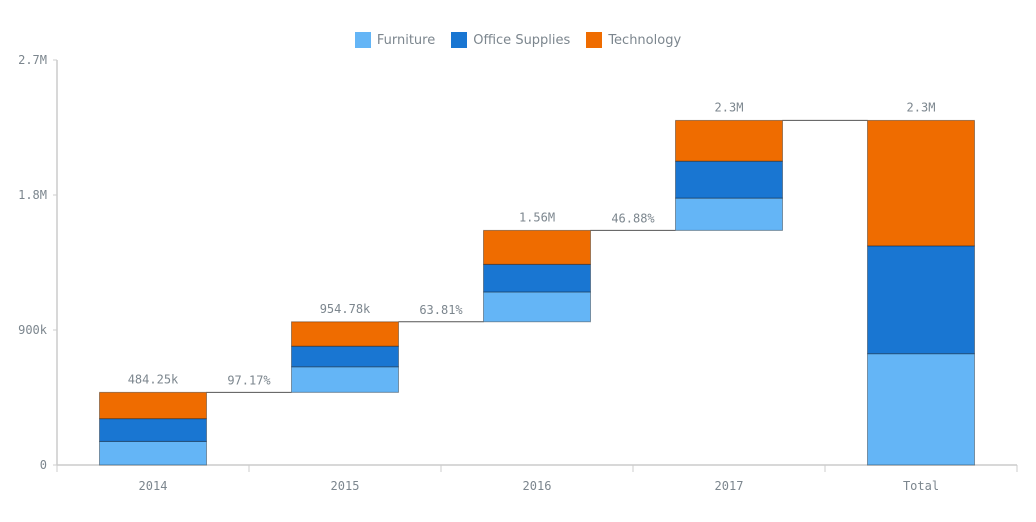 The image size is (1036, 522). Describe the element at coordinates (32, 60) in the screenshot. I see `y-tick-label: 2.7M` at that location.